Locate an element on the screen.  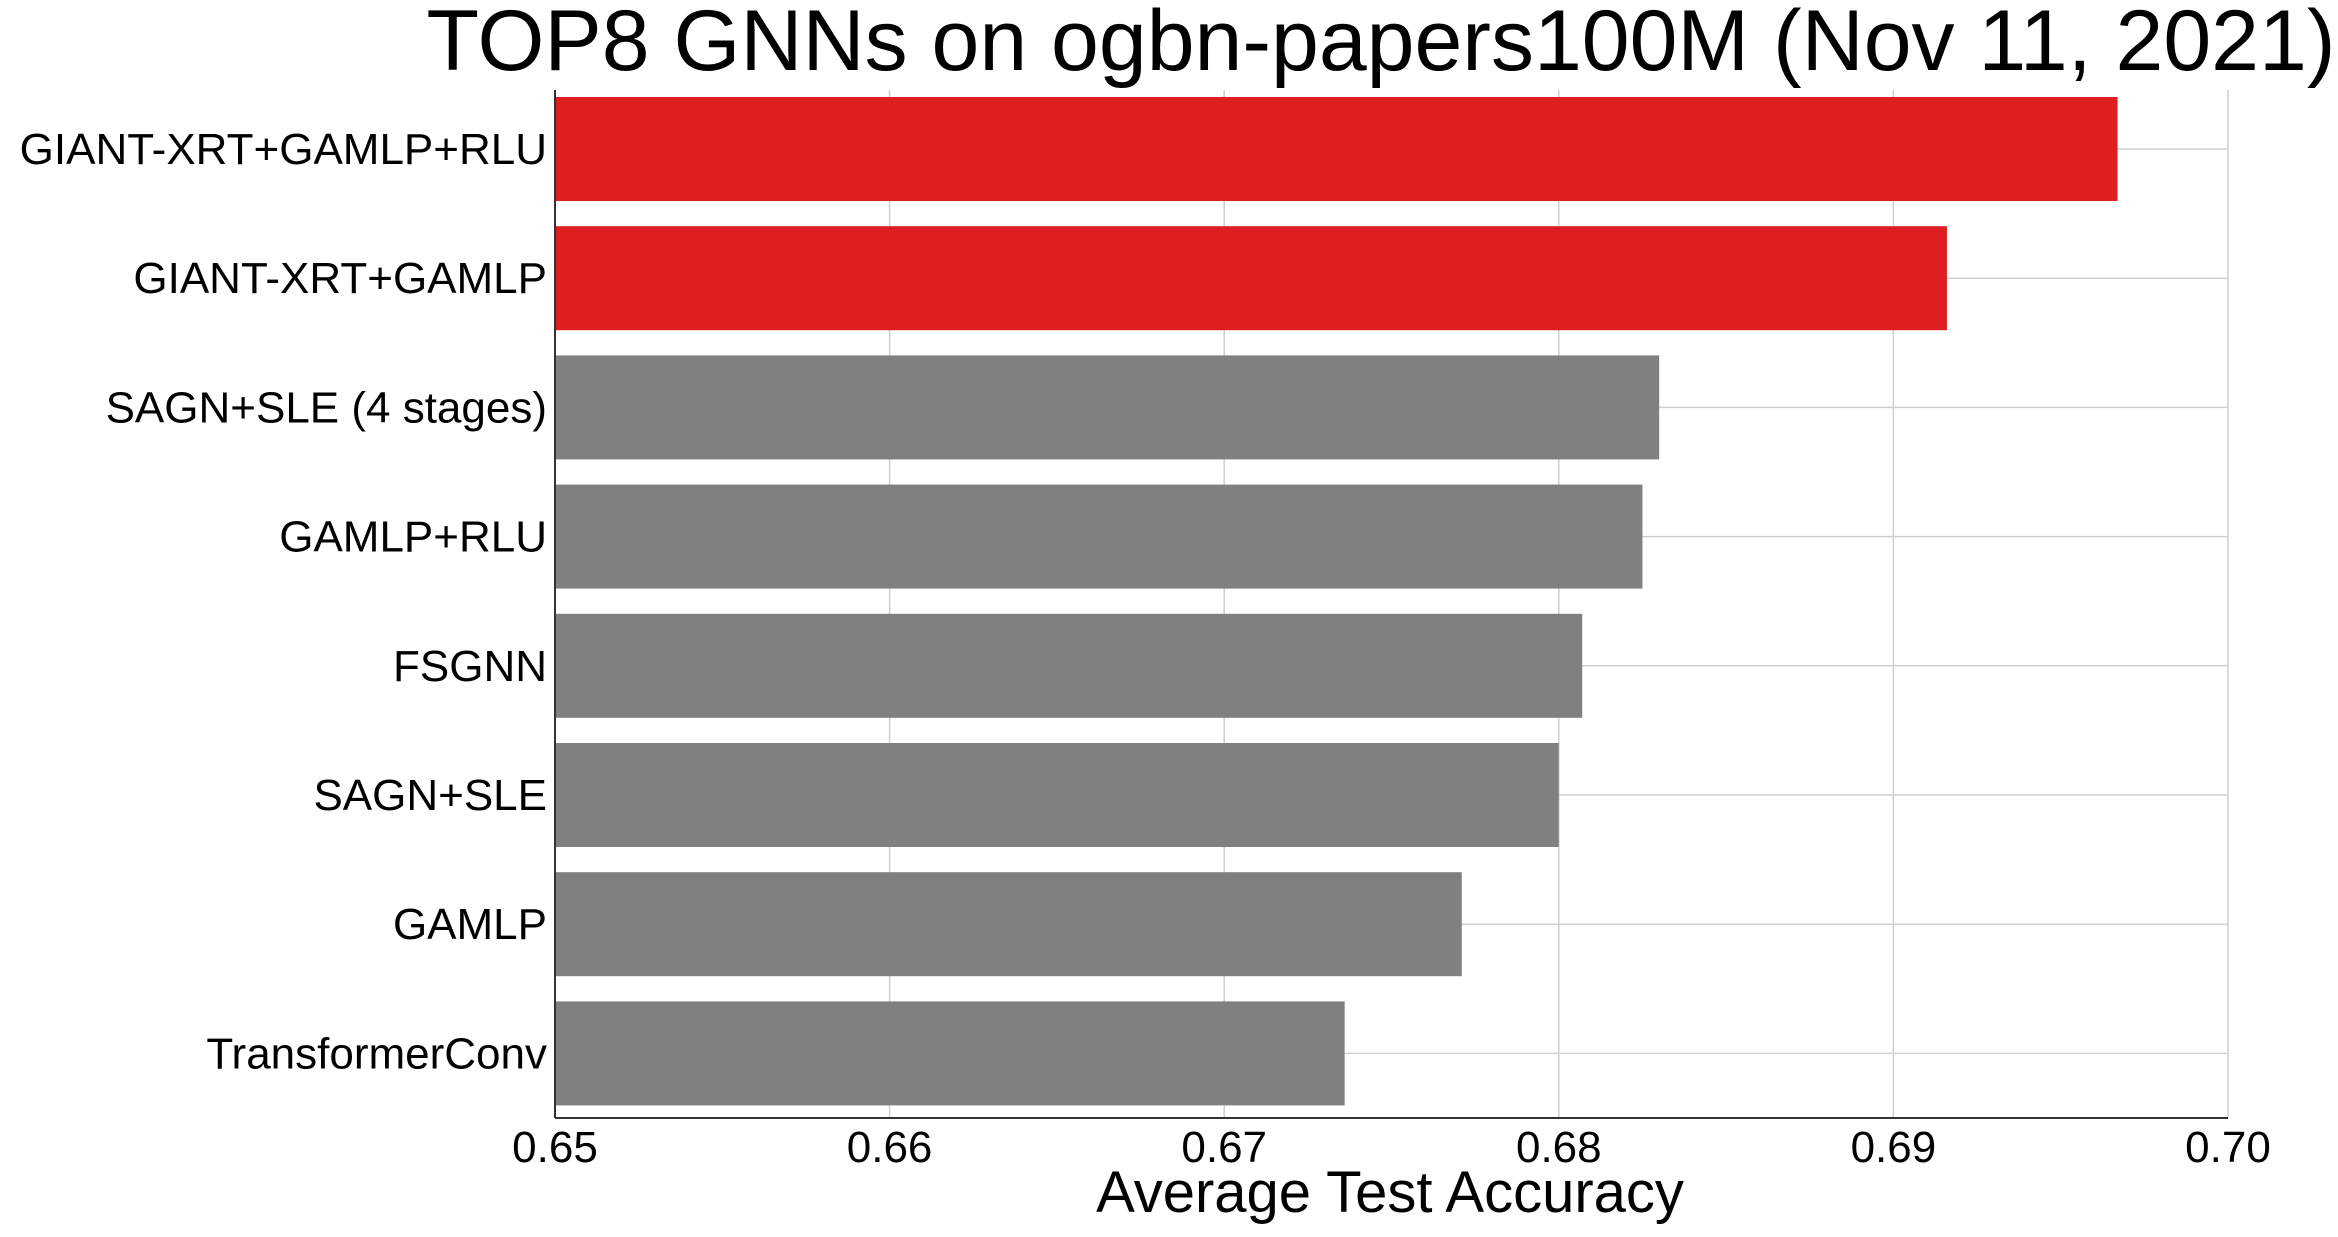
category-label: GAMLP+RLU is located at coordinates (413, 537).